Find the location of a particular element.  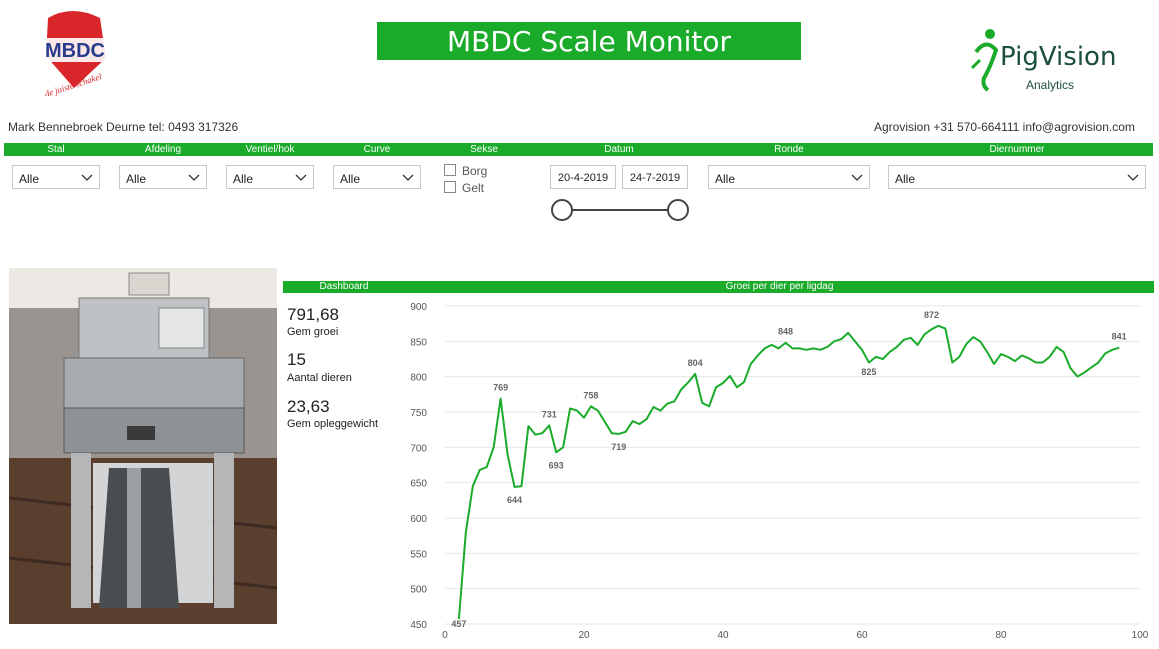

y-tick-label: 550 is located at coordinates (418, 554).